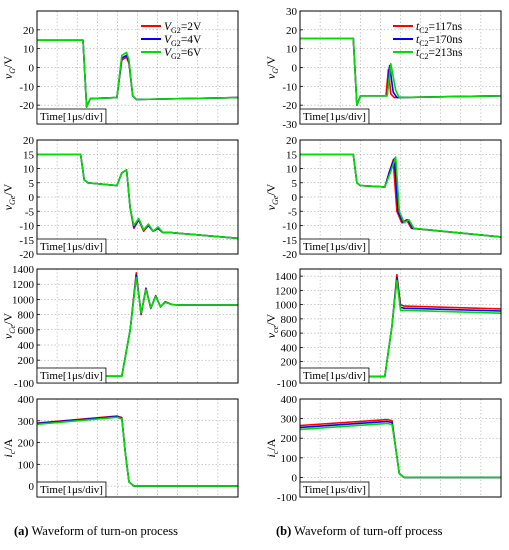 The height and width of the screenshot is (550, 509). Describe the element at coordinates (26, 444) in the screenshot. I see `y-tick-label-a4-2: 200` at that location.